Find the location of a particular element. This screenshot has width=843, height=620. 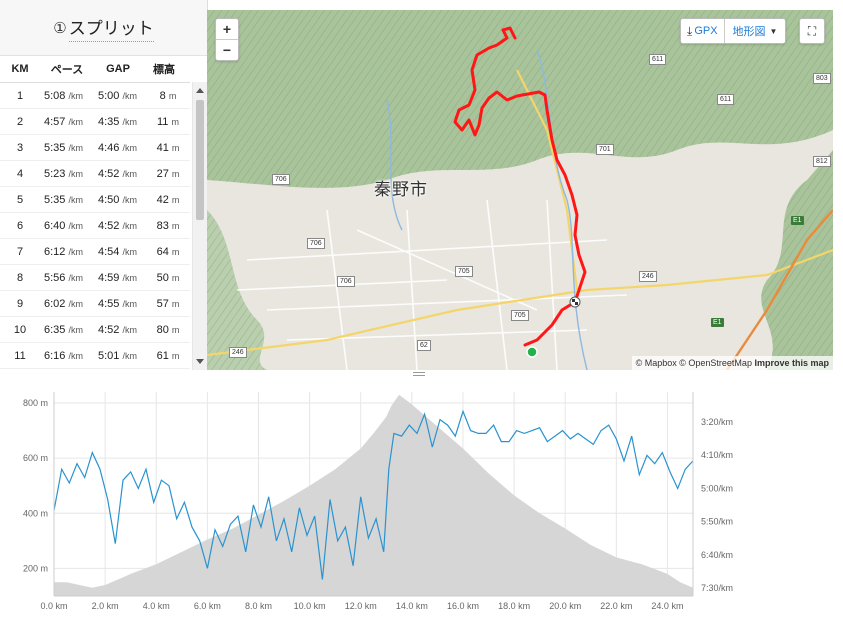

split-gap: 5:01 /km is located at coordinates (122, 356).